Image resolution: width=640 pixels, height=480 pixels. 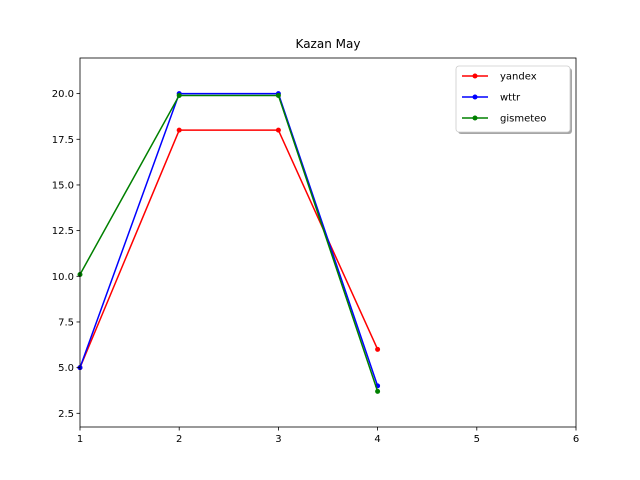 I want to click on y-tick-label: 2.5, so click(x=66, y=414).